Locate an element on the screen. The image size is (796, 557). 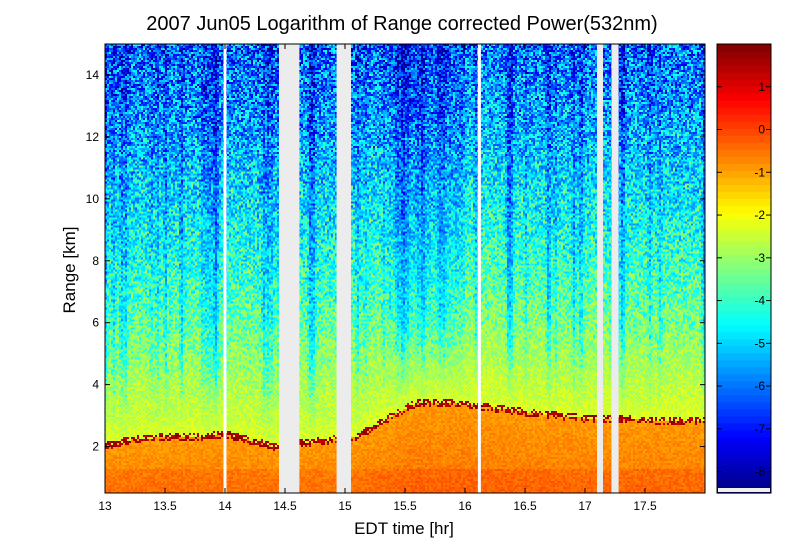
colorbar-ticks: 1 0 -1 -2 -3 -4 -5 -6 -7 -8 is located at coordinates (744, 279).